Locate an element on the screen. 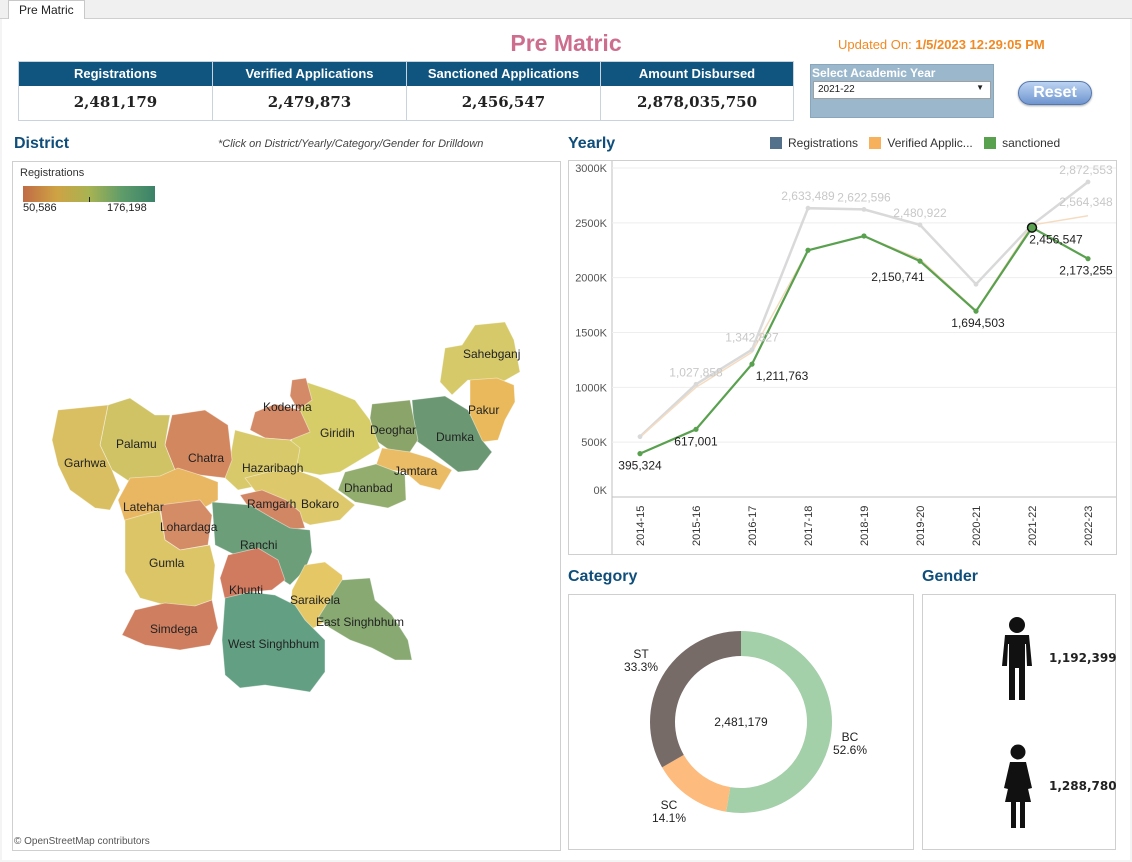 The image size is (1132, 862). donut-center-value: 2,481,179 is located at coordinates (741, 722).